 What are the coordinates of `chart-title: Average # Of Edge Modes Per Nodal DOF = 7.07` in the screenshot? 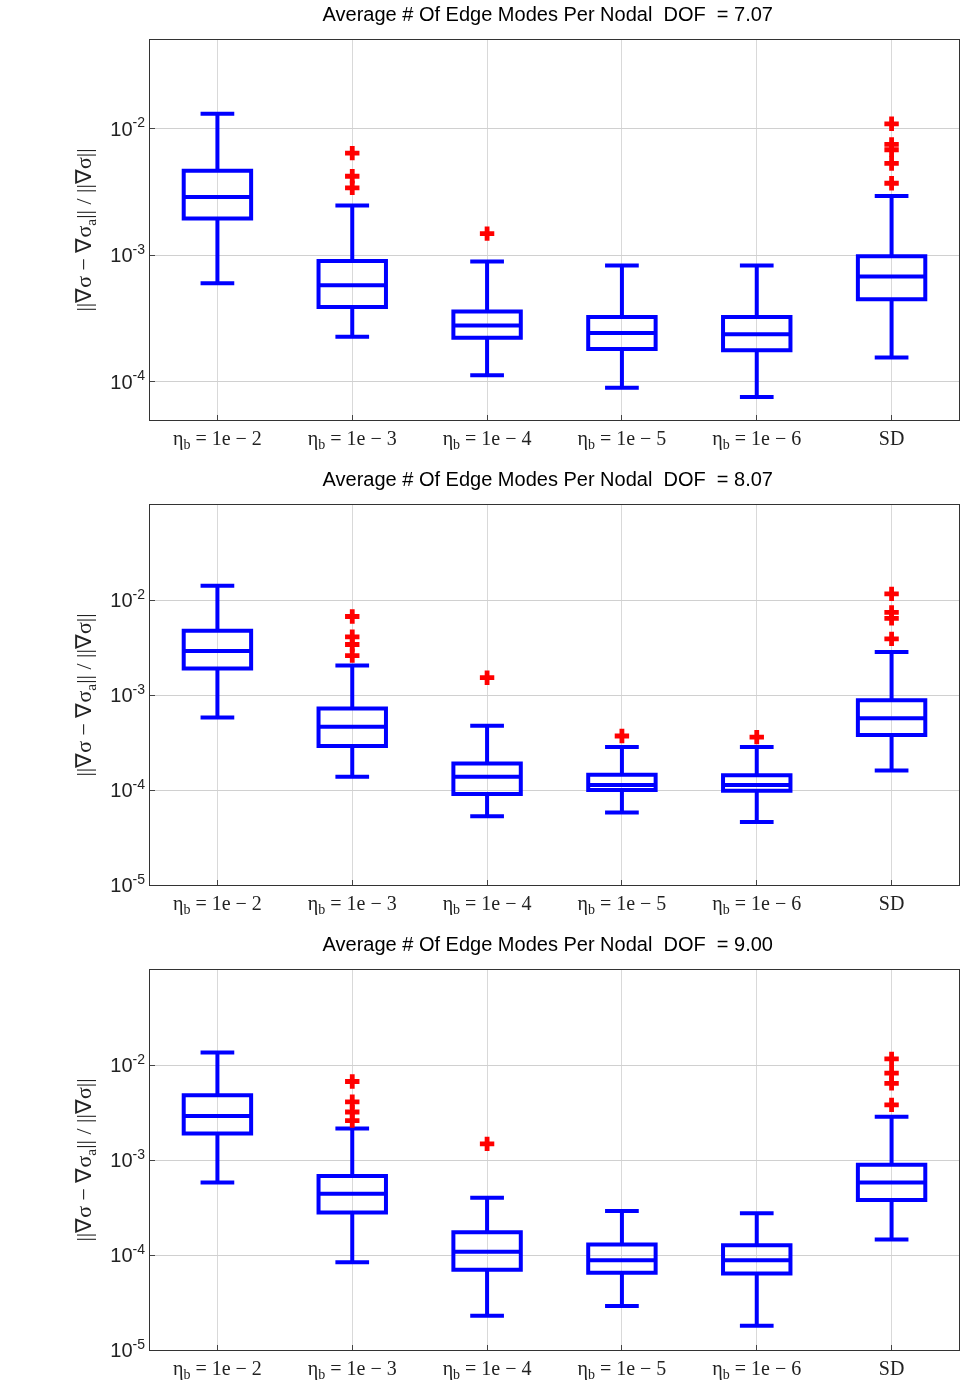 It's located at (547, 13).